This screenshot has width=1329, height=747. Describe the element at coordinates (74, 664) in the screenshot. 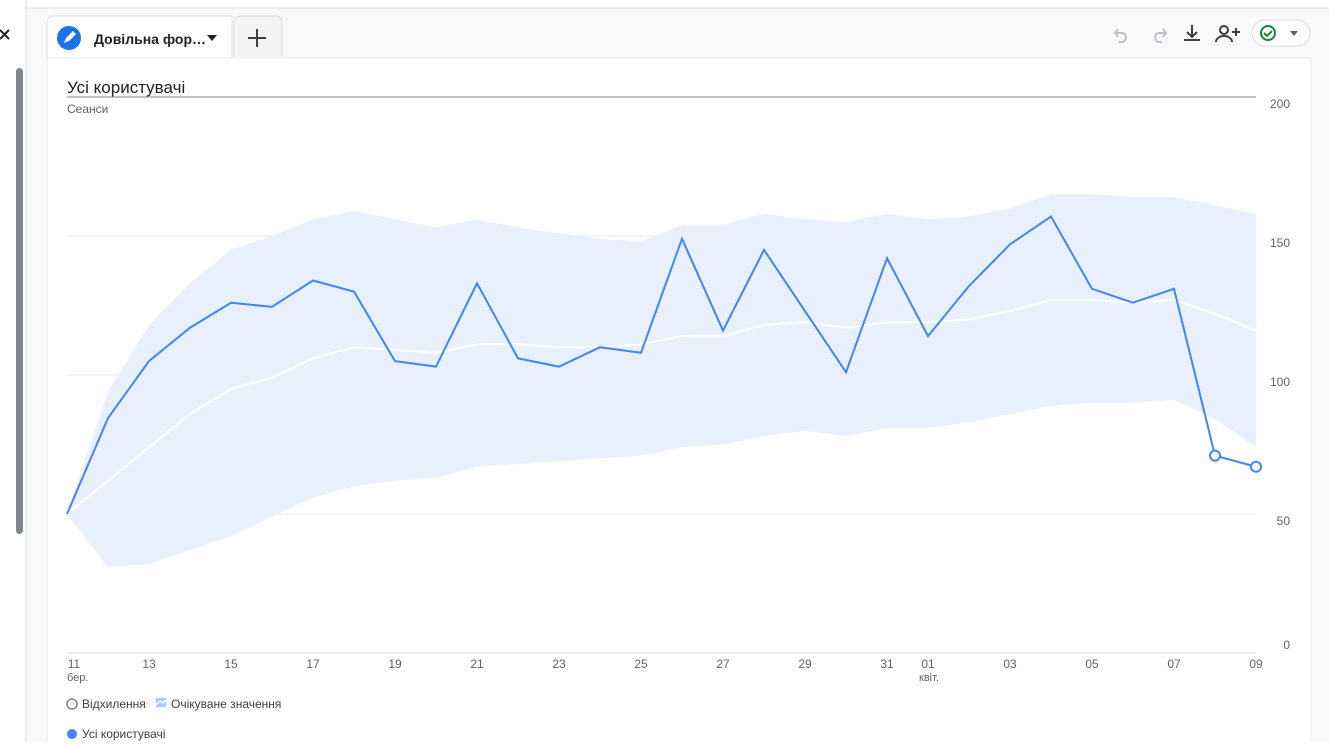

I see `x-tick-label: 11` at that location.